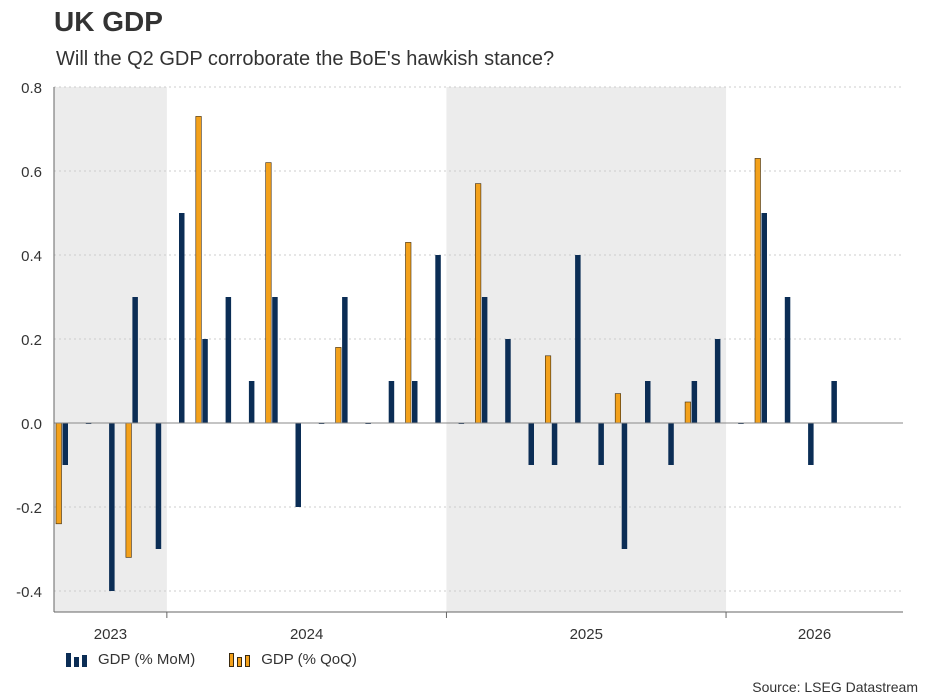 This screenshot has width=930, height=698. I want to click on y-tick-label: -0.2, so click(29, 508).